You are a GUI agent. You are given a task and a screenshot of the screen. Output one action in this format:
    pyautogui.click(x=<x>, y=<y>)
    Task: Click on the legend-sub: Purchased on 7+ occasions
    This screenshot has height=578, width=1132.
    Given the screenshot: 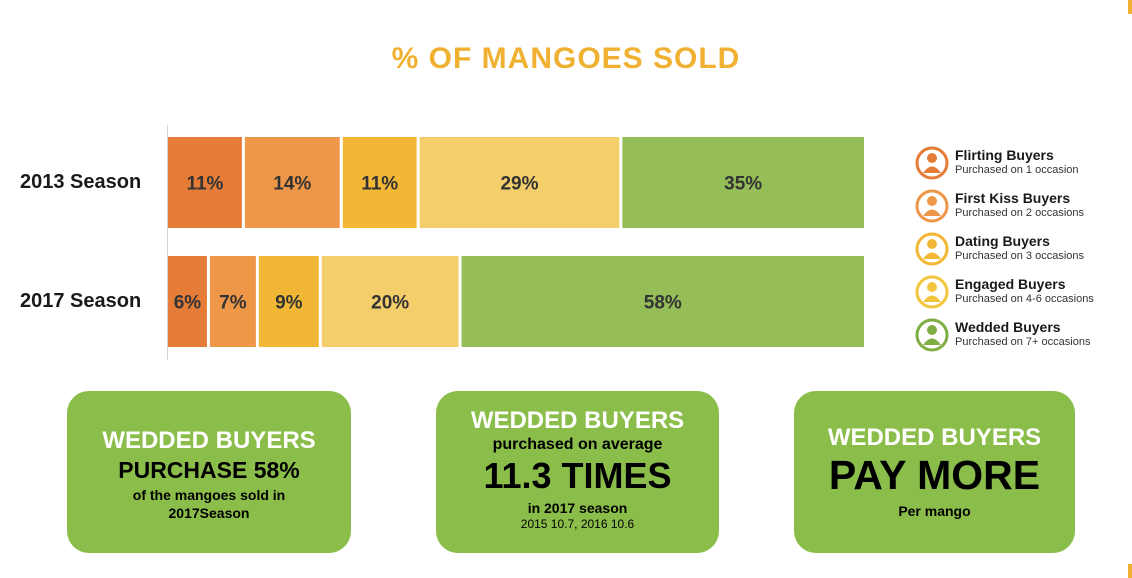 What is the action you would take?
    pyautogui.click(x=1023, y=342)
    